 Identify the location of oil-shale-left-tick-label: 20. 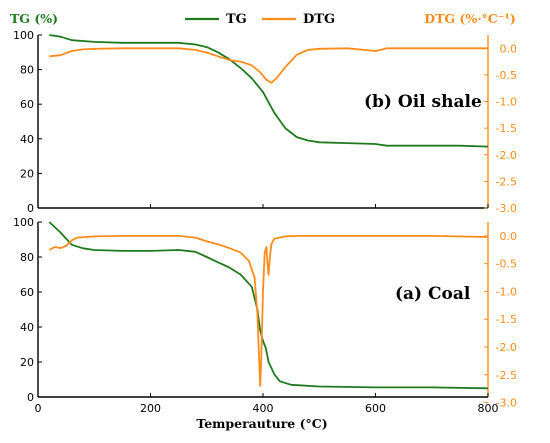
(27, 173).